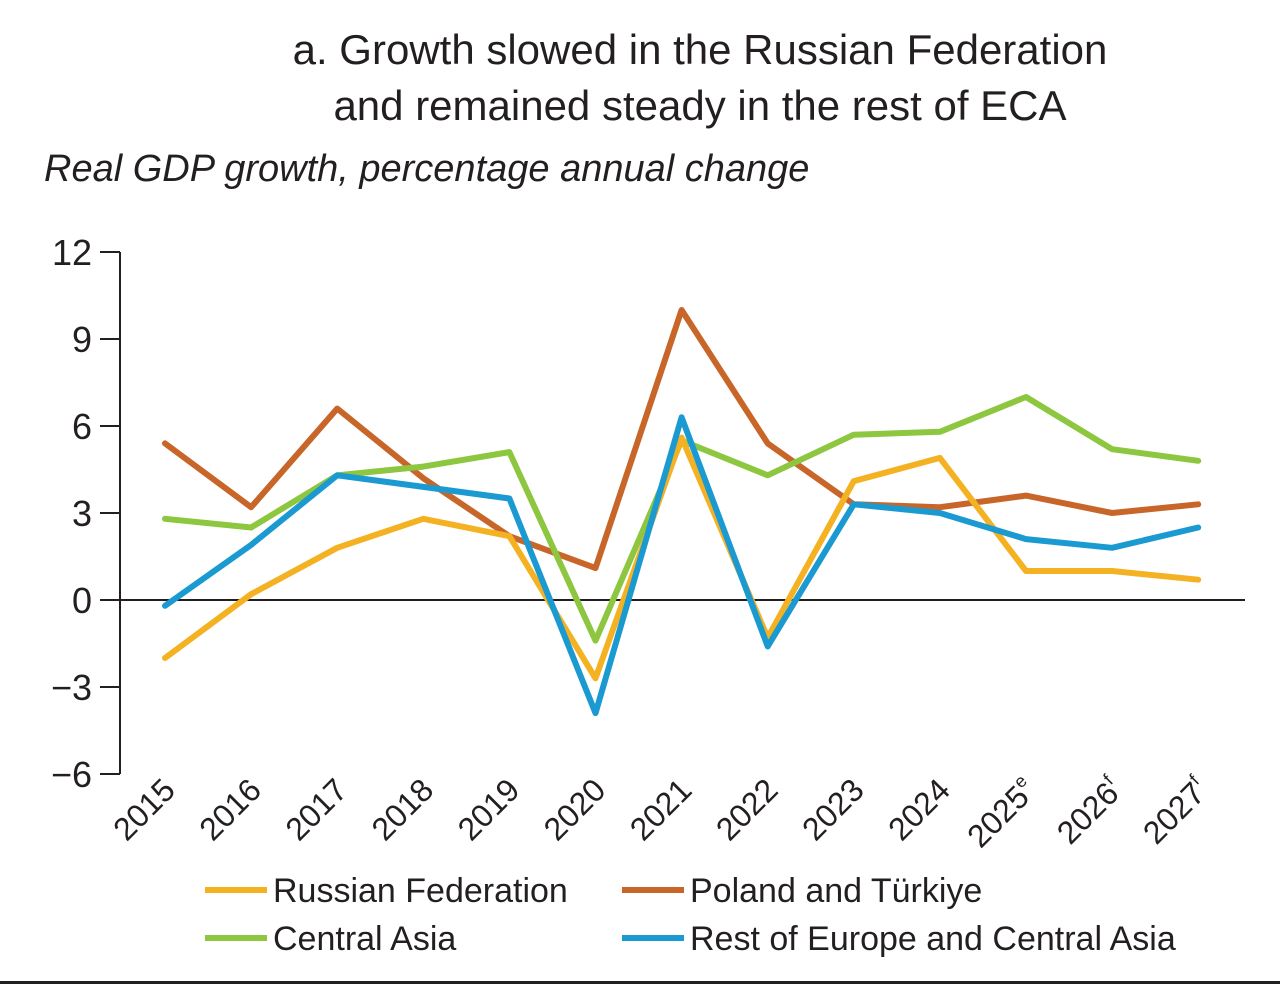  I want to click on x-tick-label: 2027f, so click(1175, 810).